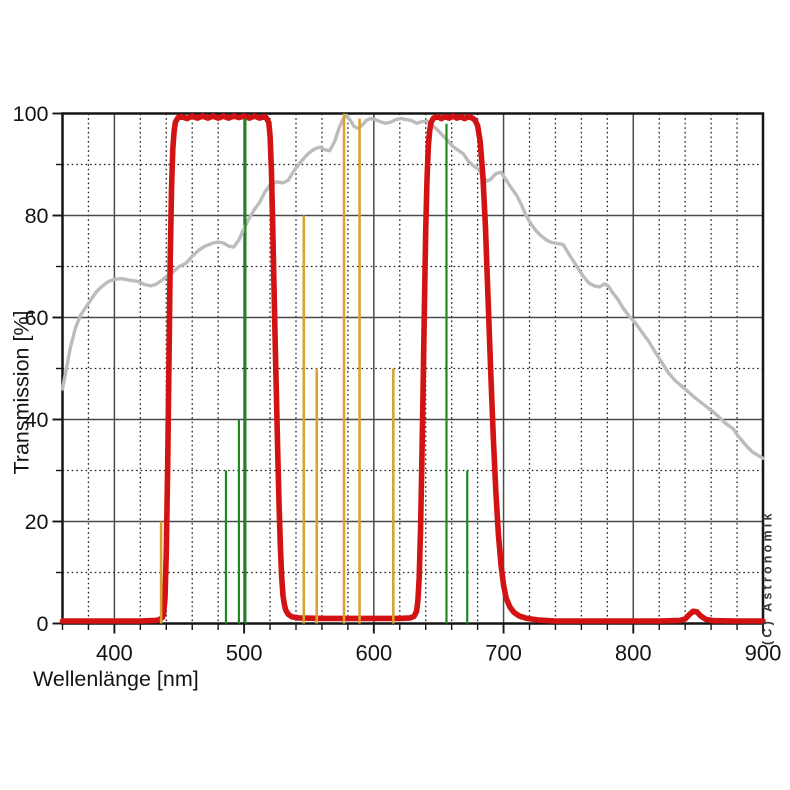 The height and width of the screenshot is (790, 790). Describe the element at coordinates (31, 114) in the screenshot. I see `svg-text: 100` at that location.